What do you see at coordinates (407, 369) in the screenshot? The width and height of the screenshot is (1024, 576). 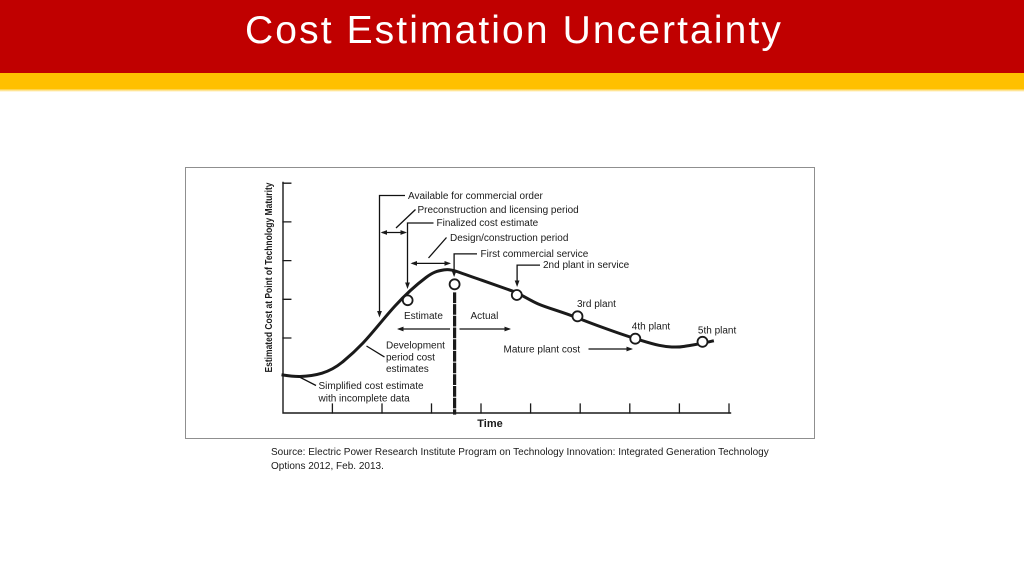 I see `svg-text: estimates` at bounding box center [407, 369].